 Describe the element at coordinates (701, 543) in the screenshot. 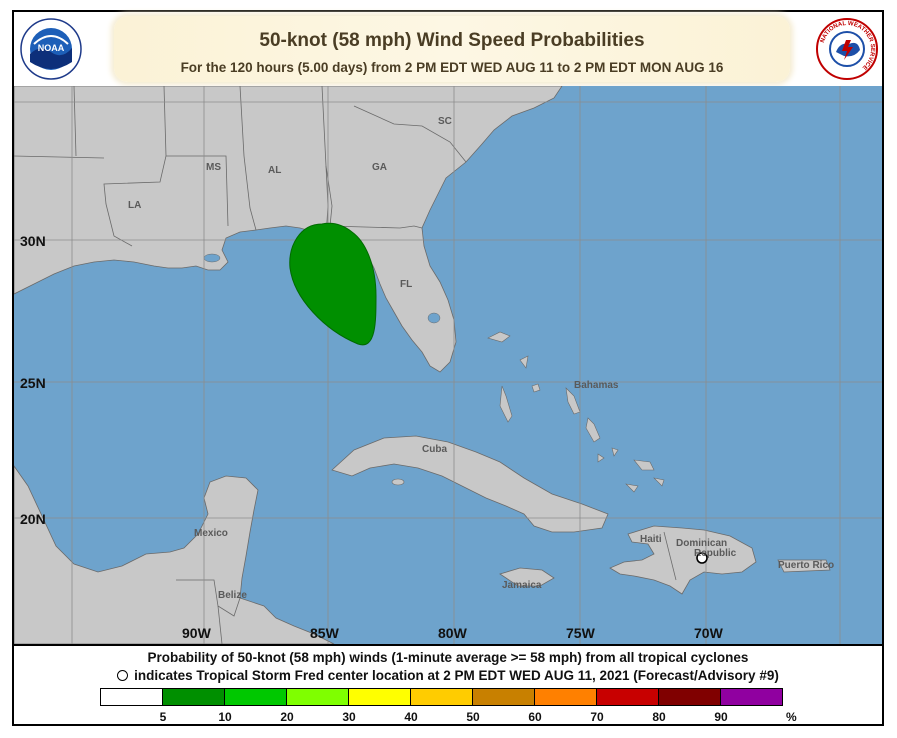

I see `label-dominican: Dominican` at that location.